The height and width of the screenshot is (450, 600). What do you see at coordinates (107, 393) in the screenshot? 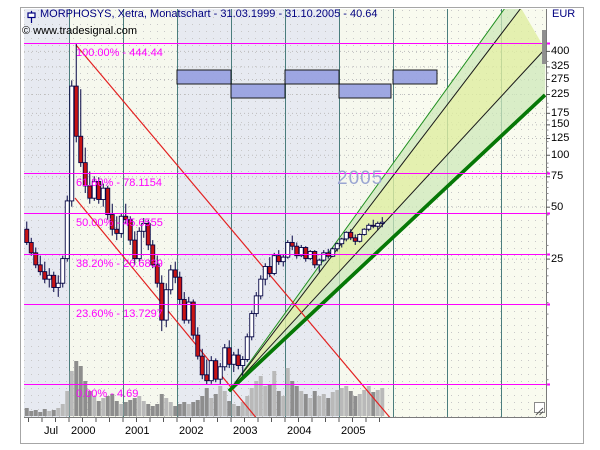
I see `fibonacci-label: 0.00% - 4.69` at bounding box center [107, 393].